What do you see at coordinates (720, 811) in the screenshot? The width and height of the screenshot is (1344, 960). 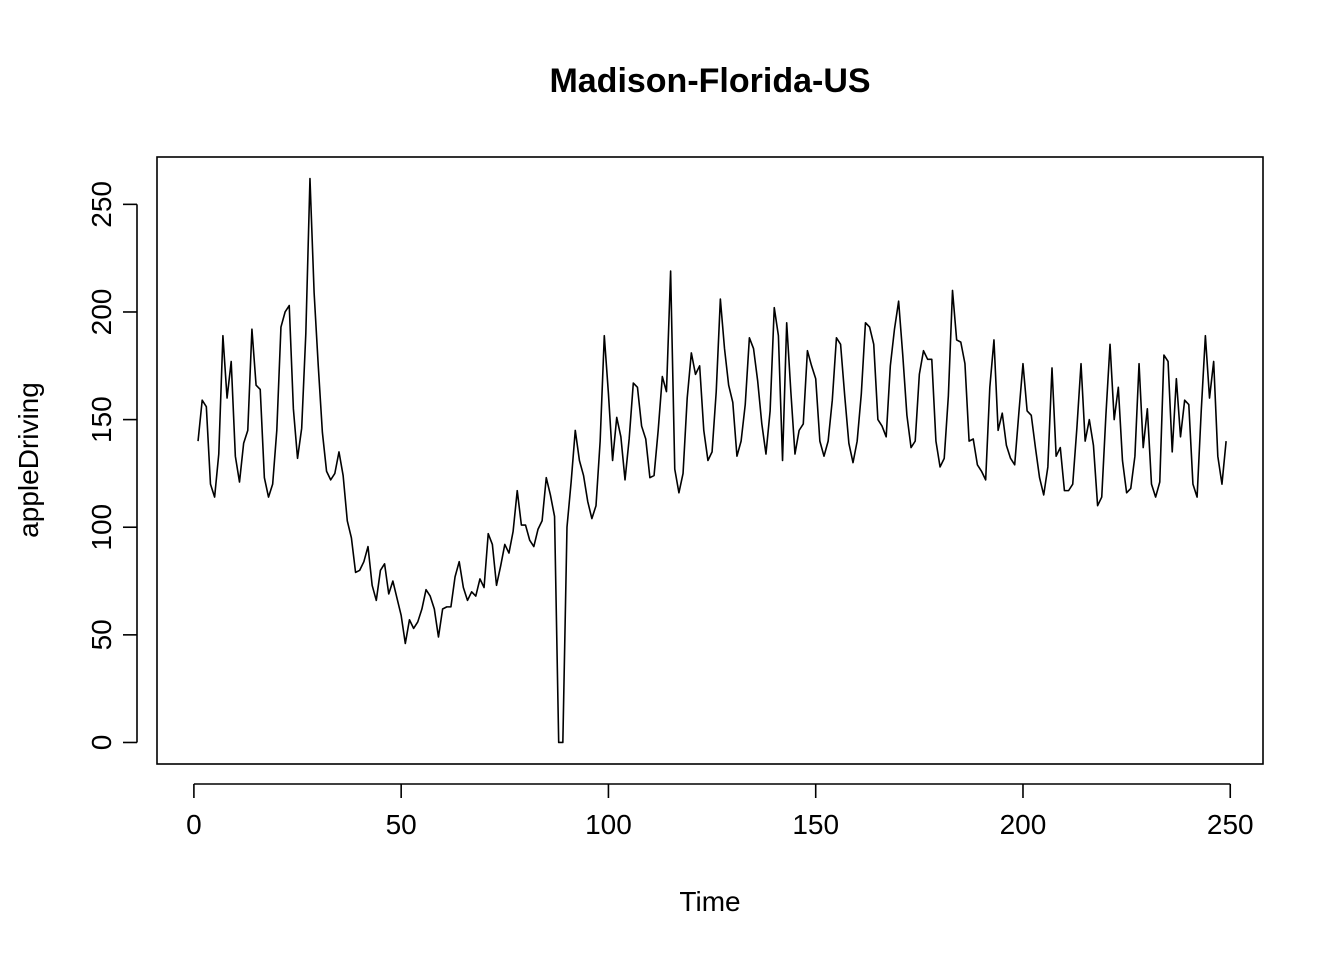 I see `x-axis: 0 50 100 150 200 250` at bounding box center [720, 811].